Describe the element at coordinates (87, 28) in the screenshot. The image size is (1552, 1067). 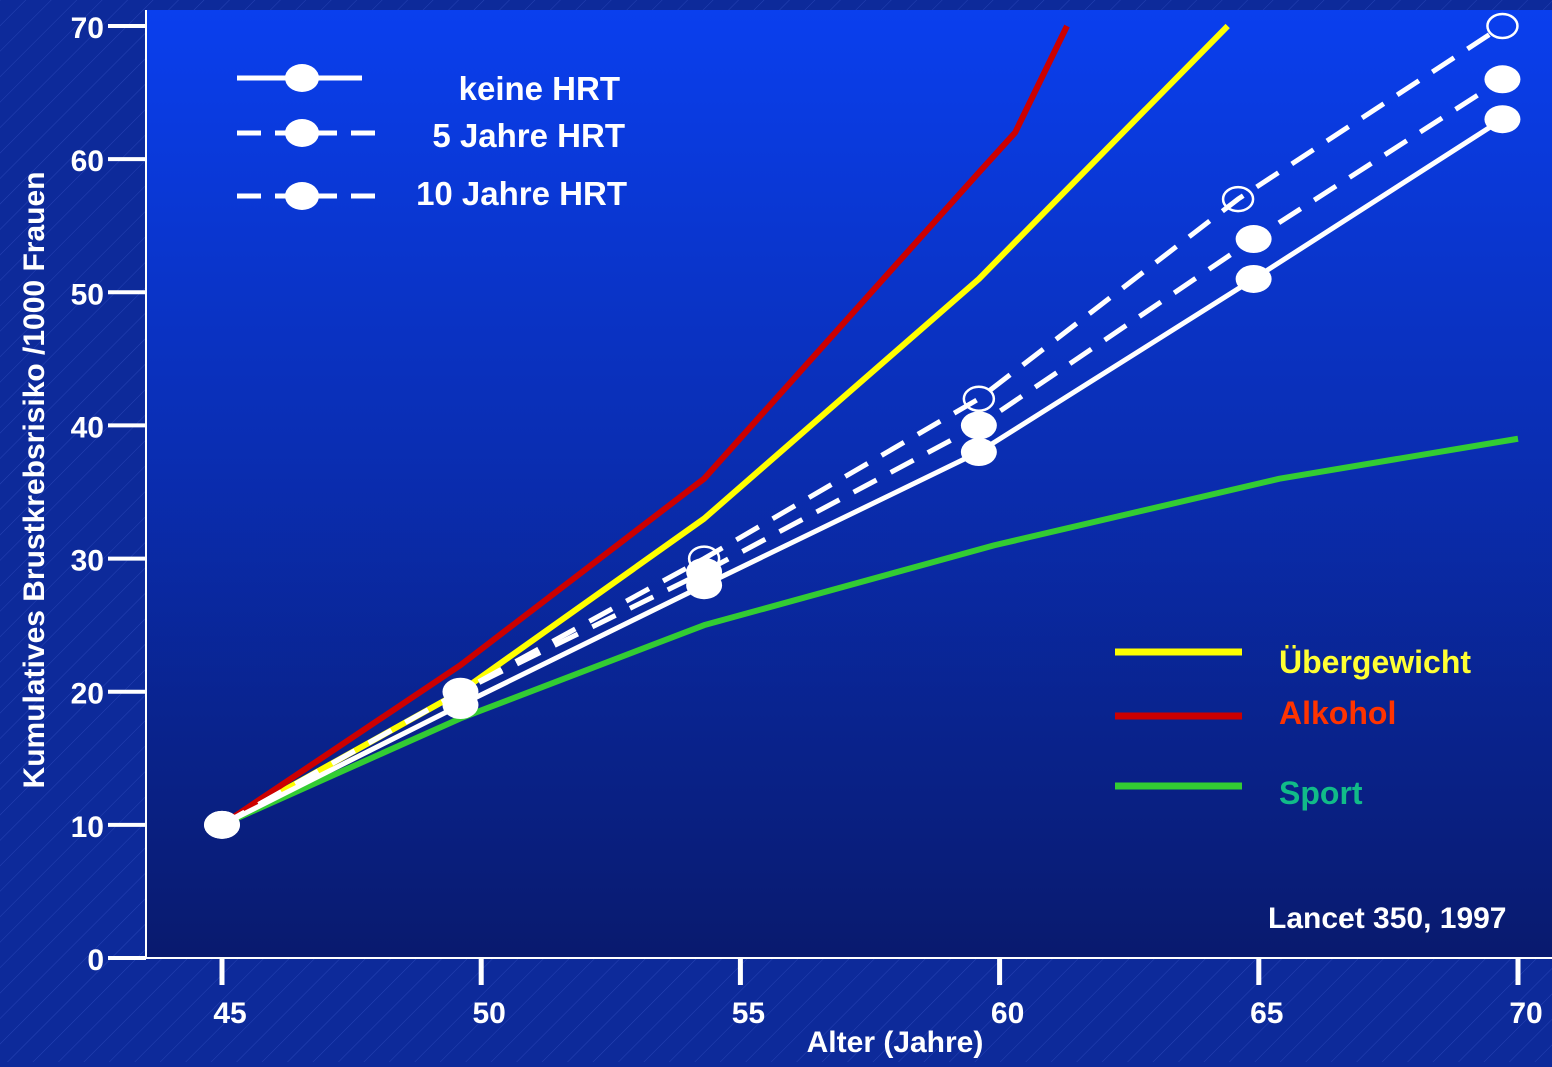
I see `y-tick-label-70: 70` at that location.